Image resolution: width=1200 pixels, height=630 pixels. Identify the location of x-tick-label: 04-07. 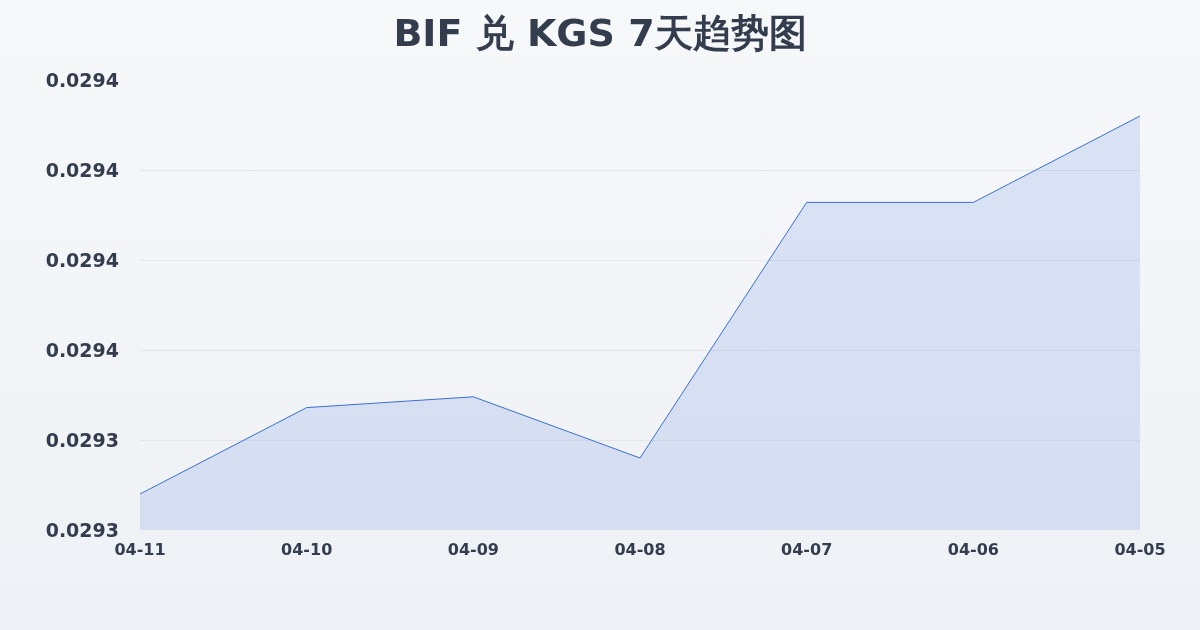
(807, 549).